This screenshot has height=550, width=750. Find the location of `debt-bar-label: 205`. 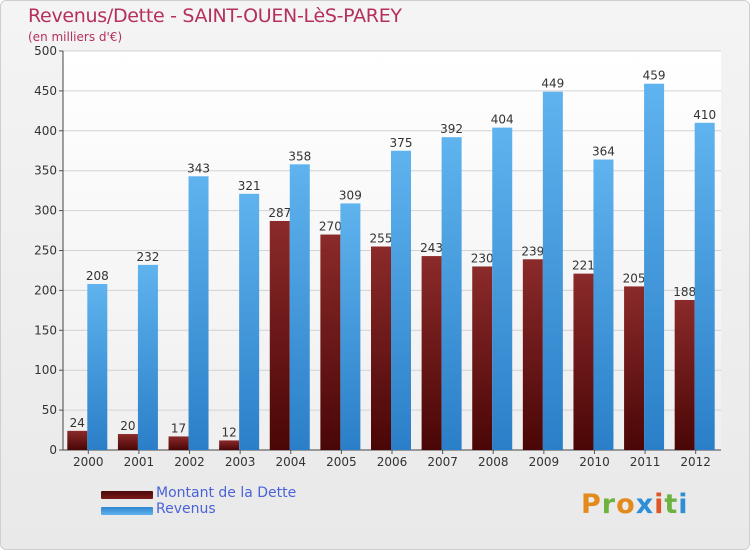

debt-bar-label: 205 is located at coordinates (634, 278).